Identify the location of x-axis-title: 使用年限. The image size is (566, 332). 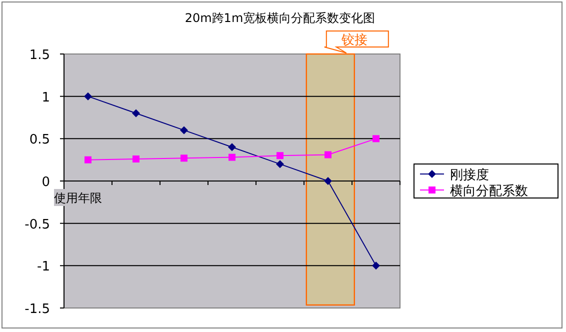
(78, 198).